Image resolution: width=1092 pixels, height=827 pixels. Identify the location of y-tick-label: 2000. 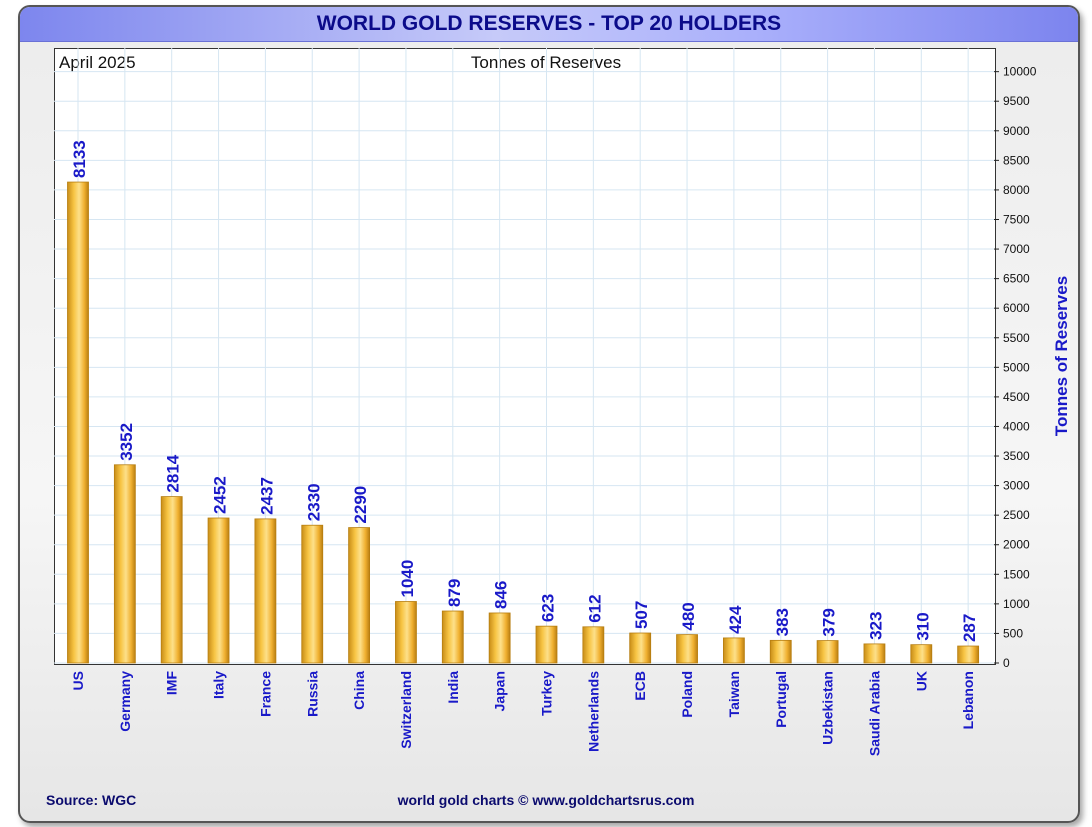
(1016, 545).